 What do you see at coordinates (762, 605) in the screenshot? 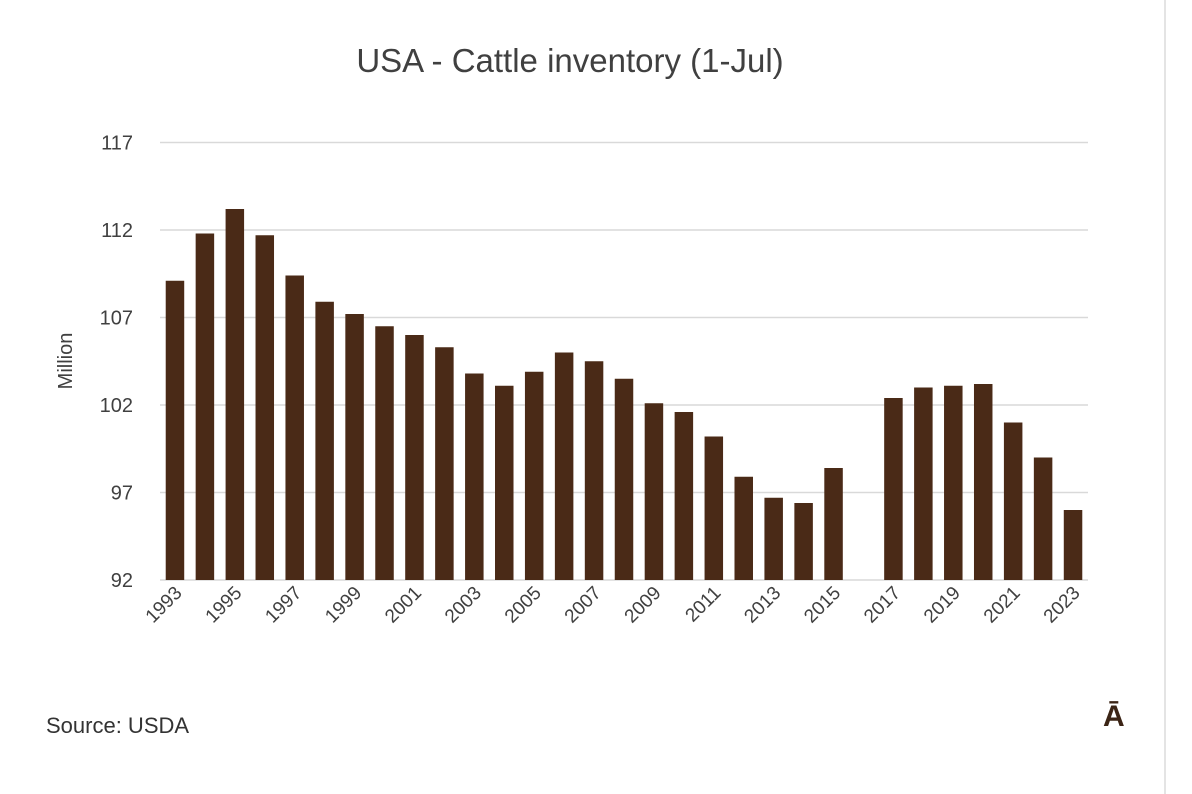
I see `x-tick-label: 2013` at bounding box center [762, 605].